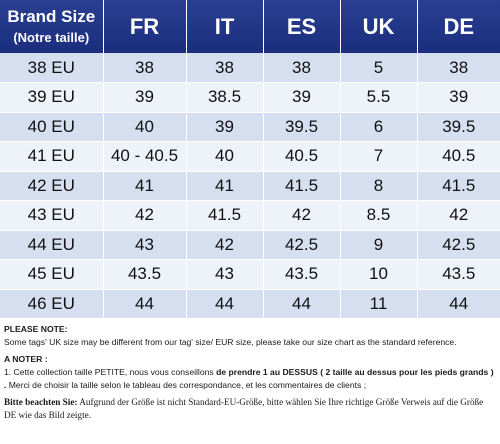  I want to click on cell-uk: 10, so click(379, 274).